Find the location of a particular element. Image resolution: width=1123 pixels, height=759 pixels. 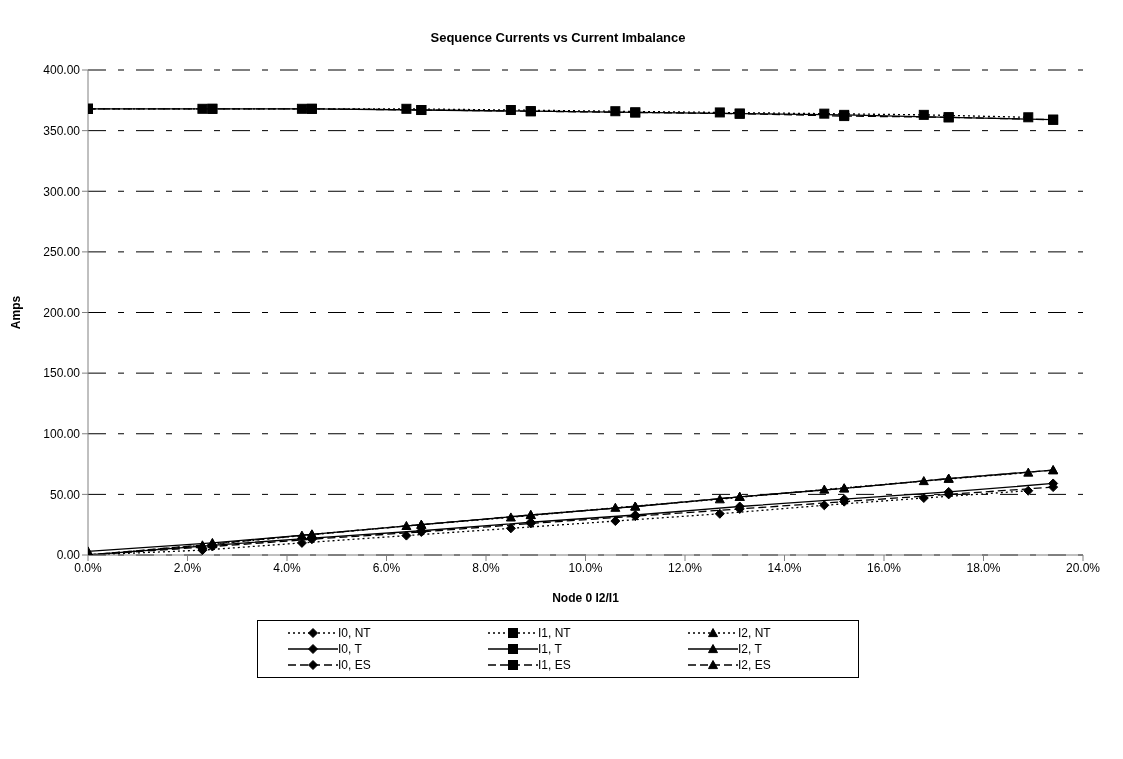

x-tick-label: 12.0% is located at coordinates (685, 567).